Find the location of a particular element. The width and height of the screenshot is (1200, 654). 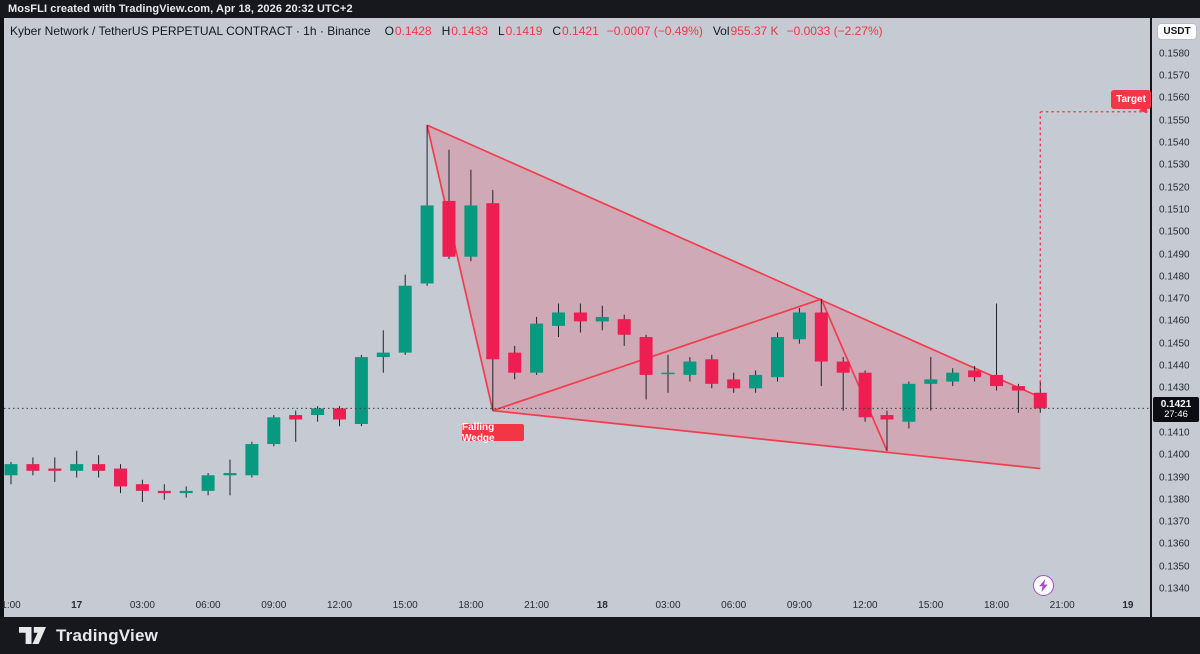

tradingview-logo-icon is located at coordinates (32, 635).